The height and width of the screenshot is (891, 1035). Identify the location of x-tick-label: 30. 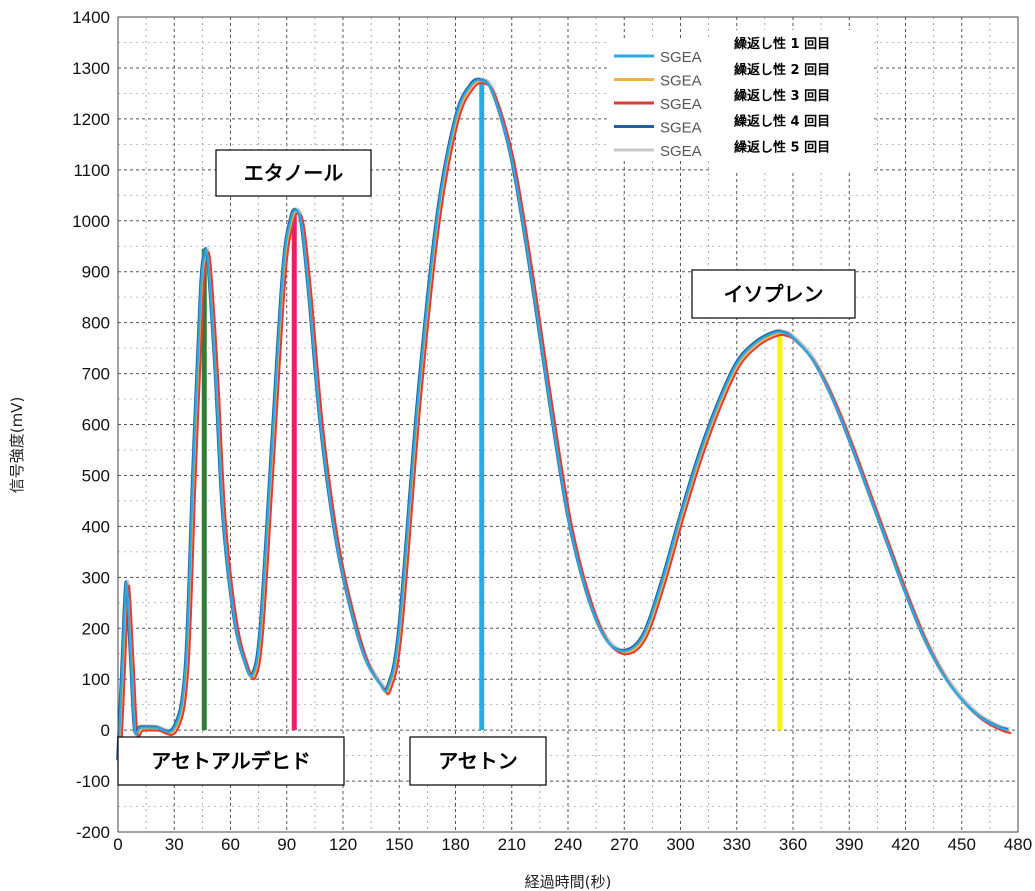
(174, 844).